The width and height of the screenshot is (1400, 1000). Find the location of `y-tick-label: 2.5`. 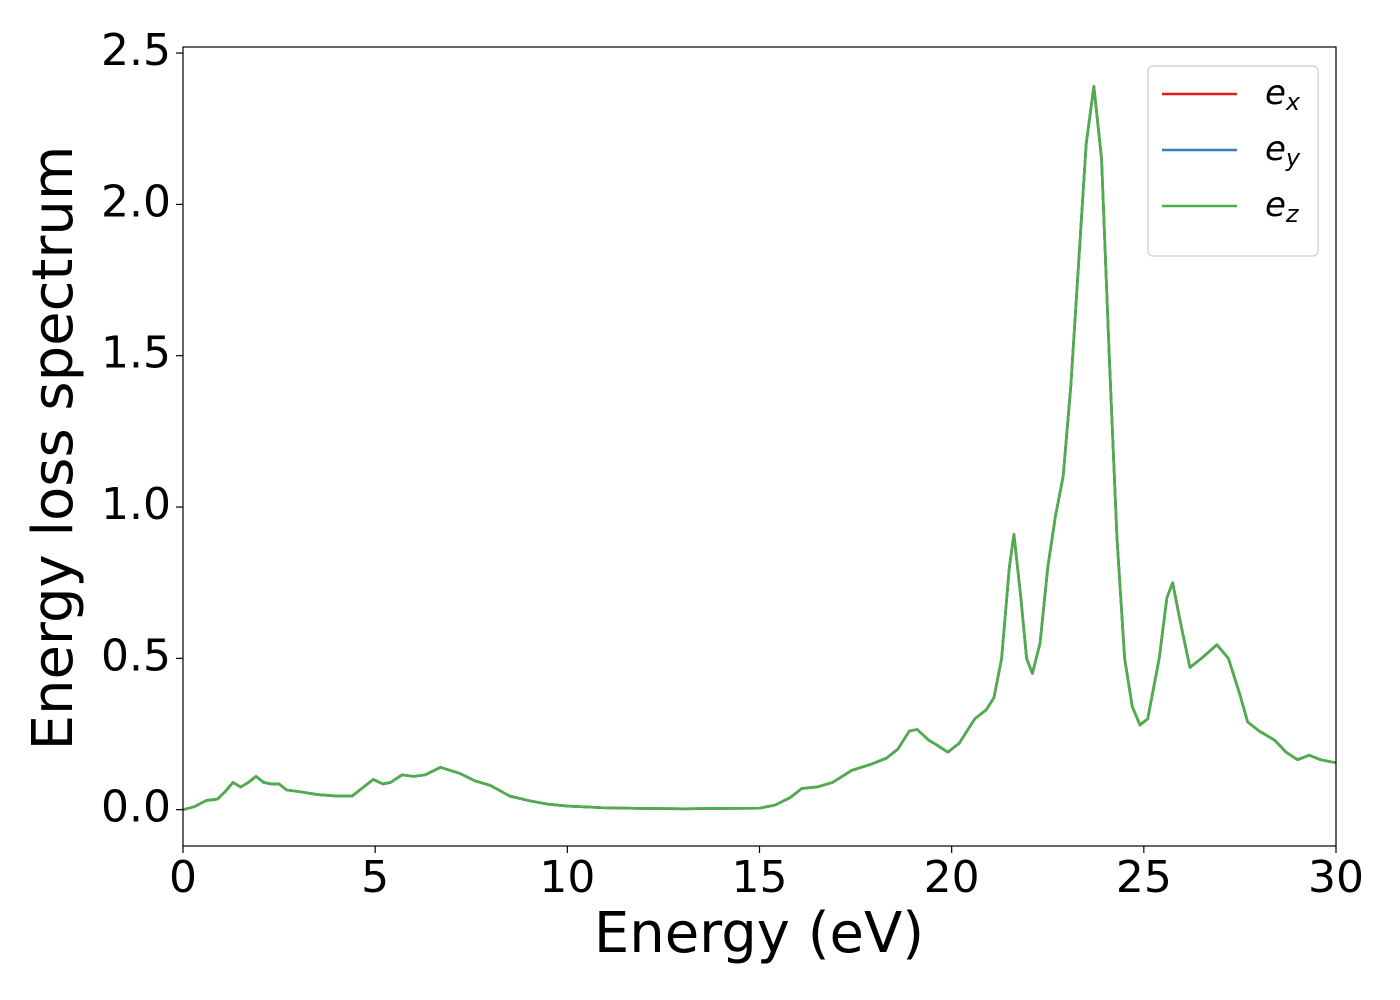

y-tick-label: 2.5 is located at coordinates (136, 50).